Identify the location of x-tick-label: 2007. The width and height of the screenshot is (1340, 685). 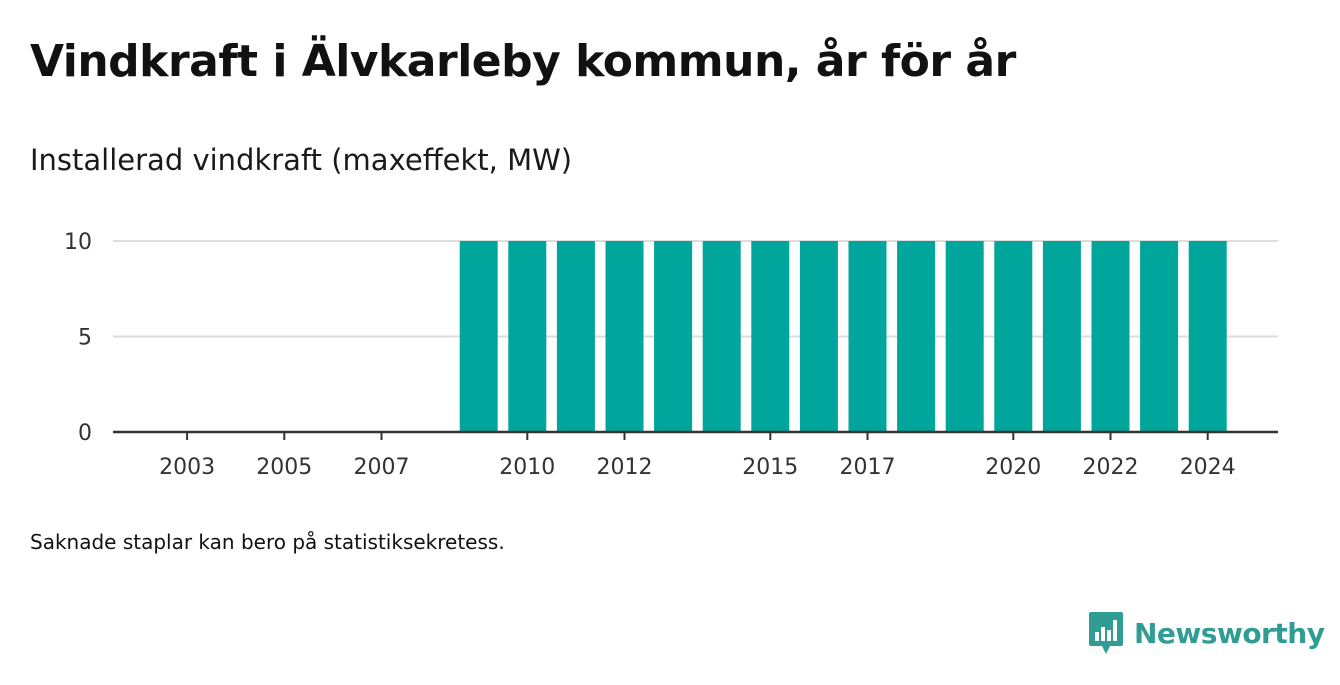
(382, 467).